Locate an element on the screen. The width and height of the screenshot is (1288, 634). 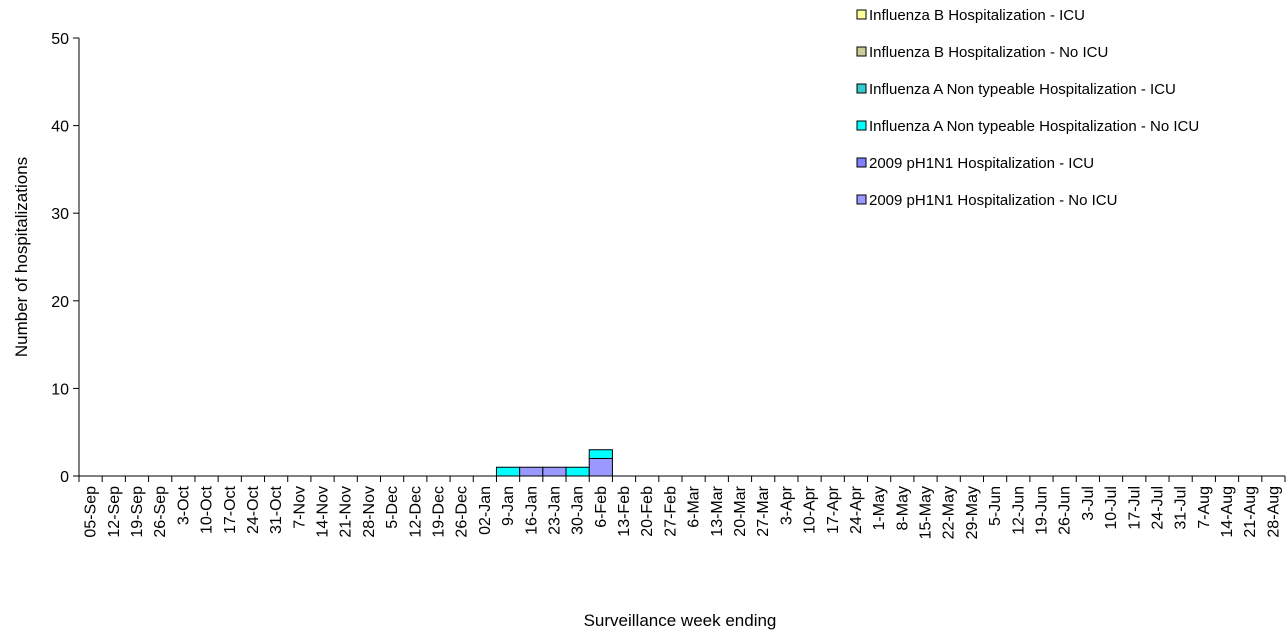
x-tick-label: 15-May is located at coordinates (926, 512).